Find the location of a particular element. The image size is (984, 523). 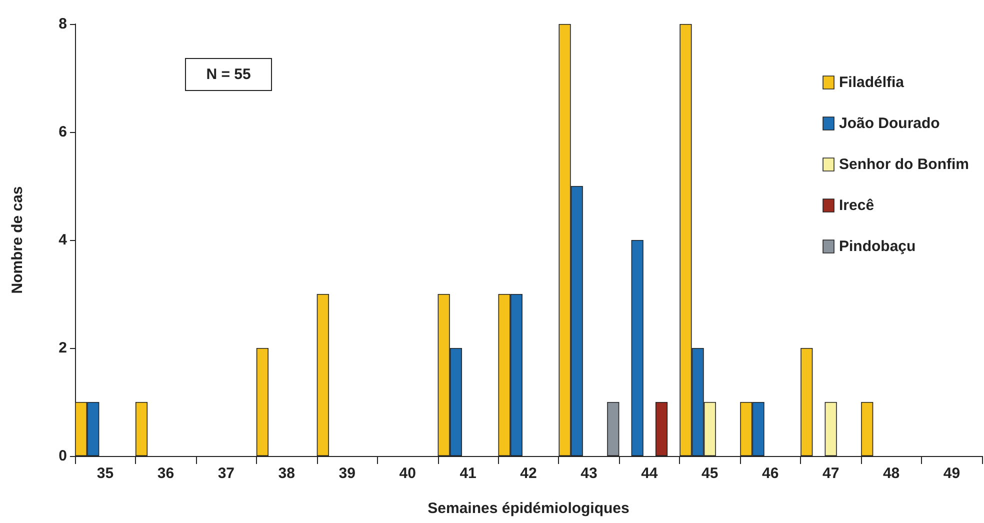

x-tick-label: 49 is located at coordinates (951, 473).